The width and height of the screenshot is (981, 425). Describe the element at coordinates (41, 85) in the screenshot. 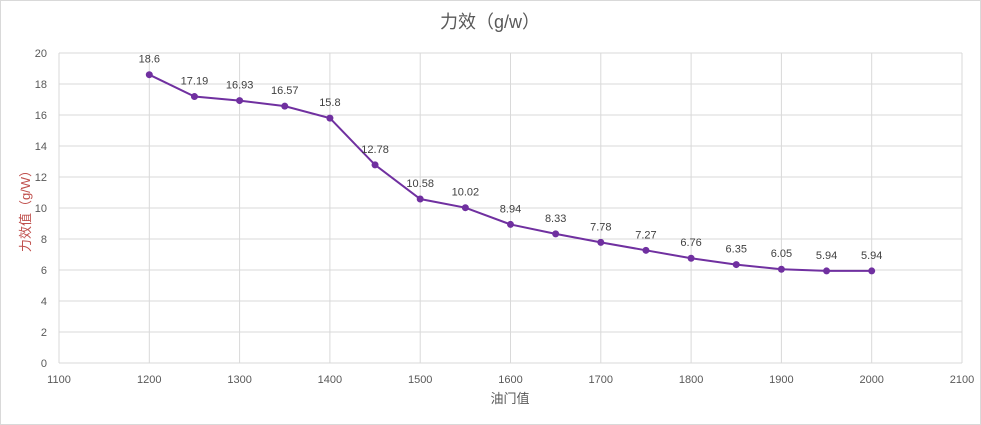

I see `y-tick-label: 18` at that location.